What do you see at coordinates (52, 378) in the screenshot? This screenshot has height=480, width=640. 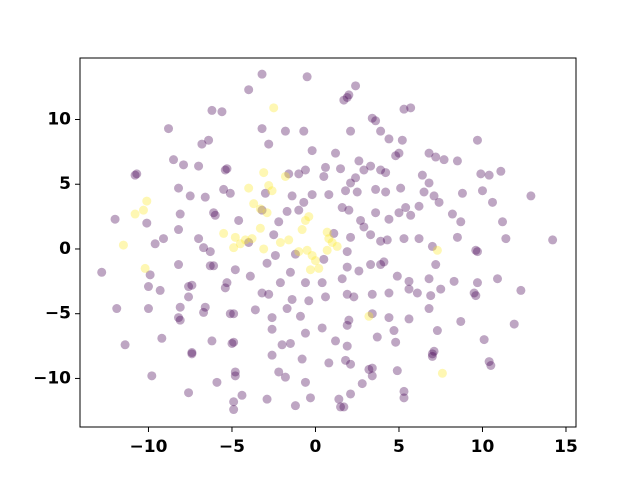 I see `y-tick-label: −10` at bounding box center [52, 378].